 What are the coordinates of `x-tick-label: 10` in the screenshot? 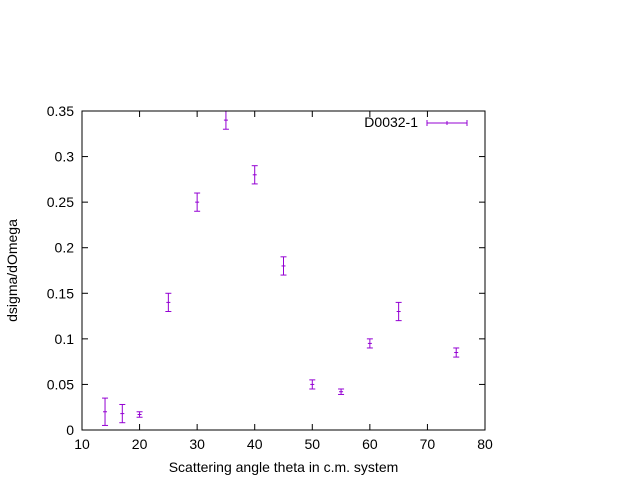 It's located at (82, 444).